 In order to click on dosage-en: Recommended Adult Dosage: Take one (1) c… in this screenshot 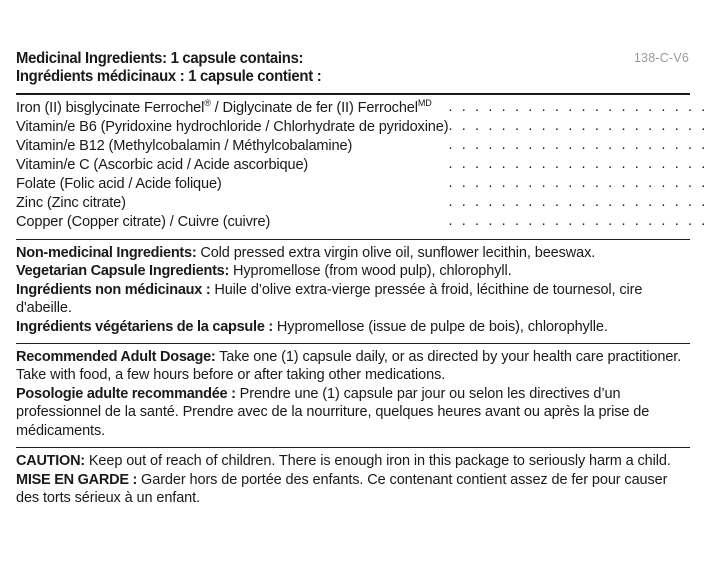, I will do `click(353, 366)`.